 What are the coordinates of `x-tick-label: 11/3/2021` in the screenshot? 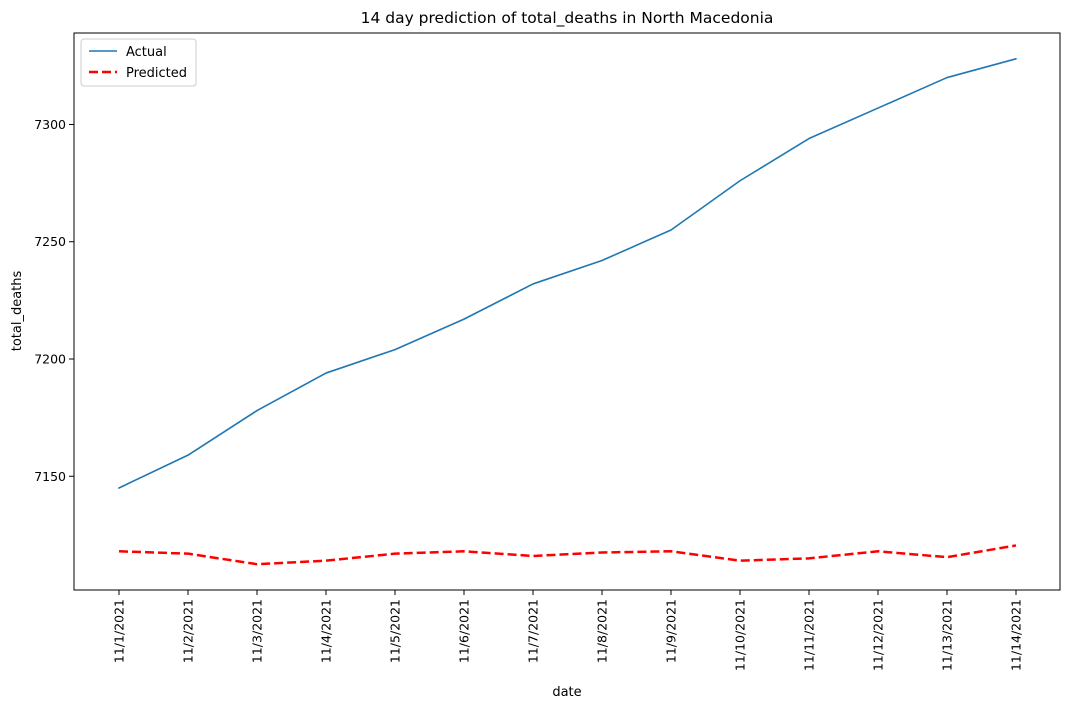 It's located at (257, 631).